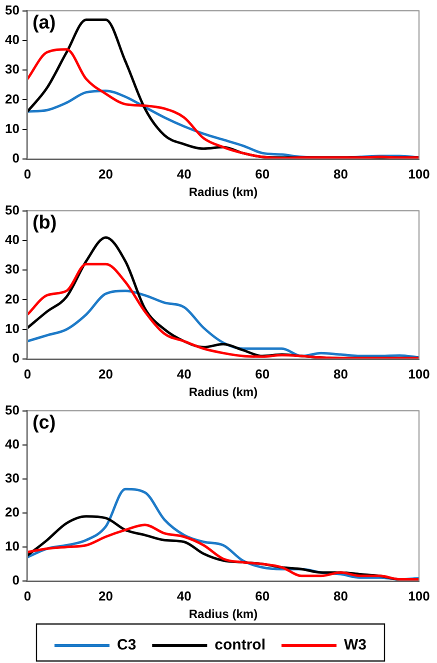  What do you see at coordinates (44, 423) in the screenshot?
I see `annotation: (c)` at bounding box center [44, 423].